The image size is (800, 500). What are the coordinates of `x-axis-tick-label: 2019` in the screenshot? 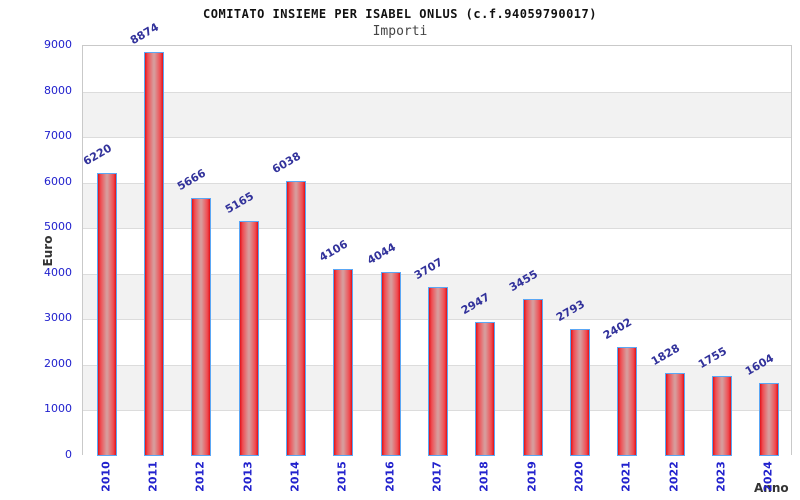 It's located at (532, 476).